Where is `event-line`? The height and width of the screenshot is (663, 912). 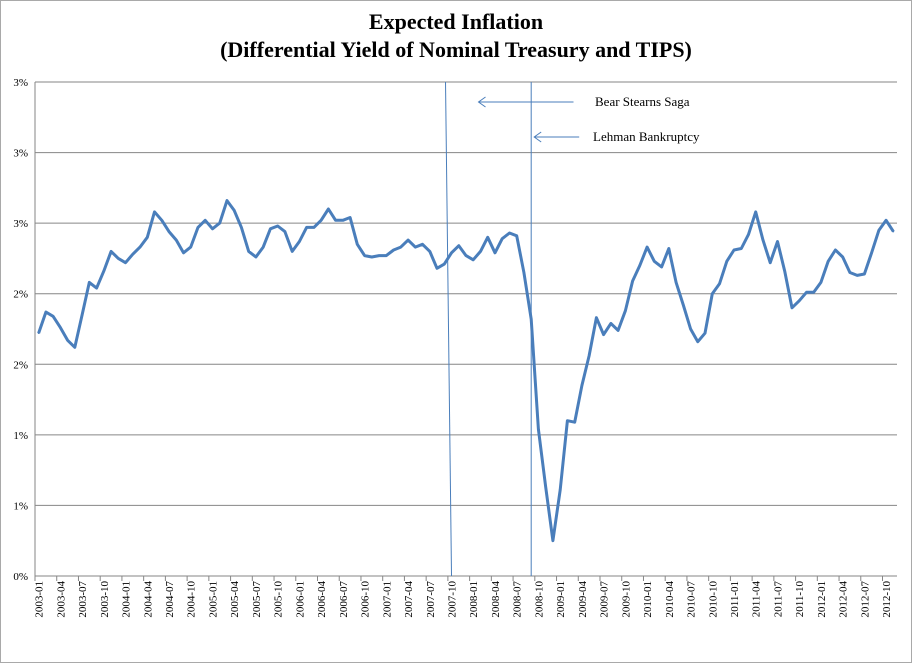 event-line is located at coordinates (449, 329).